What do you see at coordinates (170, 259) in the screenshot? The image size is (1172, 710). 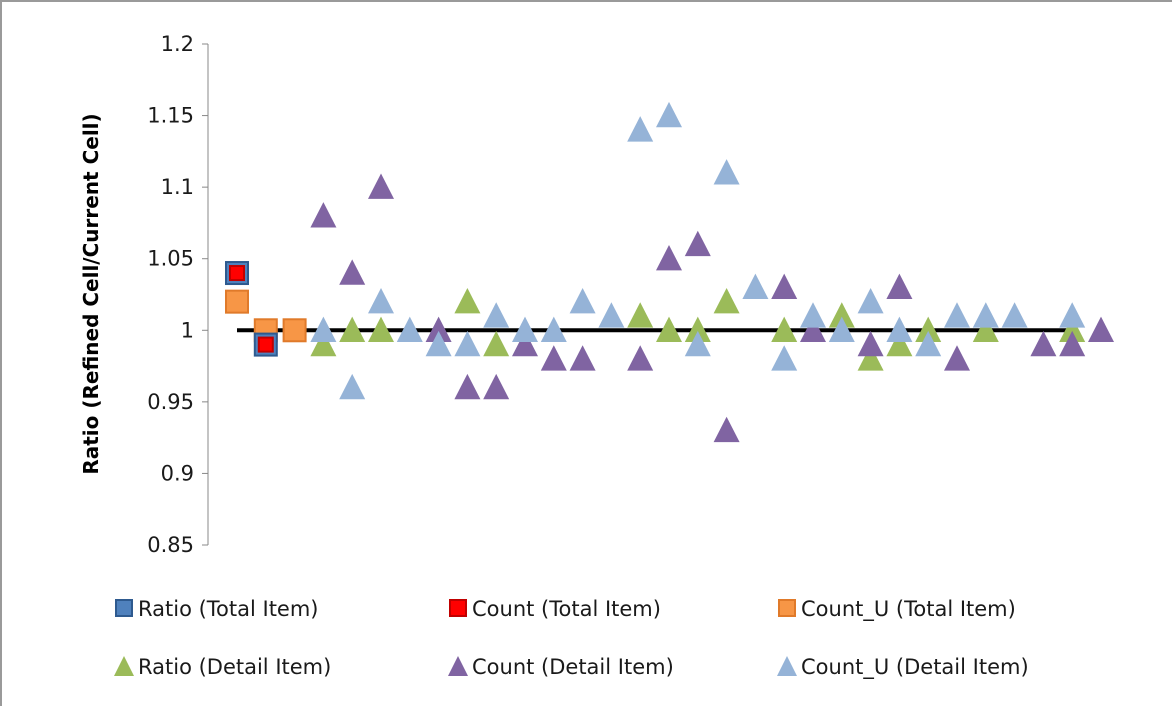 I see `y-tick-label: 1.05` at bounding box center [170, 259].